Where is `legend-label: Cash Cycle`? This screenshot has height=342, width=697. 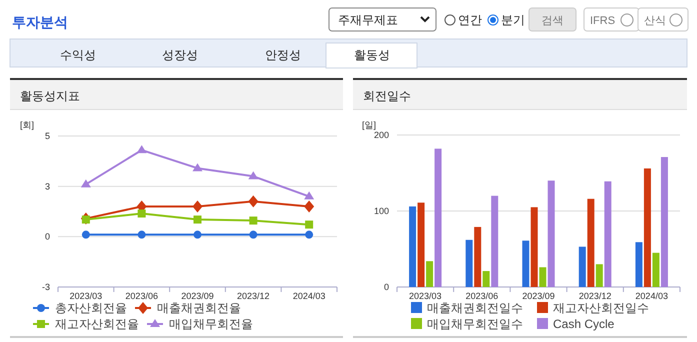
legend-label: Cash Cycle is located at coordinates (584, 324).